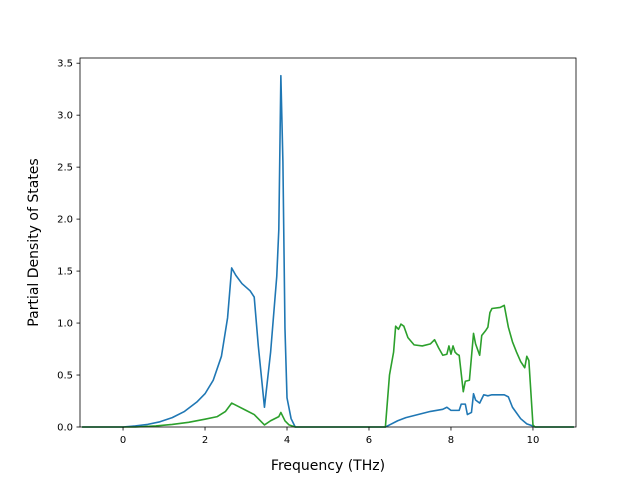 The height and width of the screenshot is (485, 640). Describe the element at coordinates (533, 440) in the screenshot. I see `x-tick-label: 10` at that location.